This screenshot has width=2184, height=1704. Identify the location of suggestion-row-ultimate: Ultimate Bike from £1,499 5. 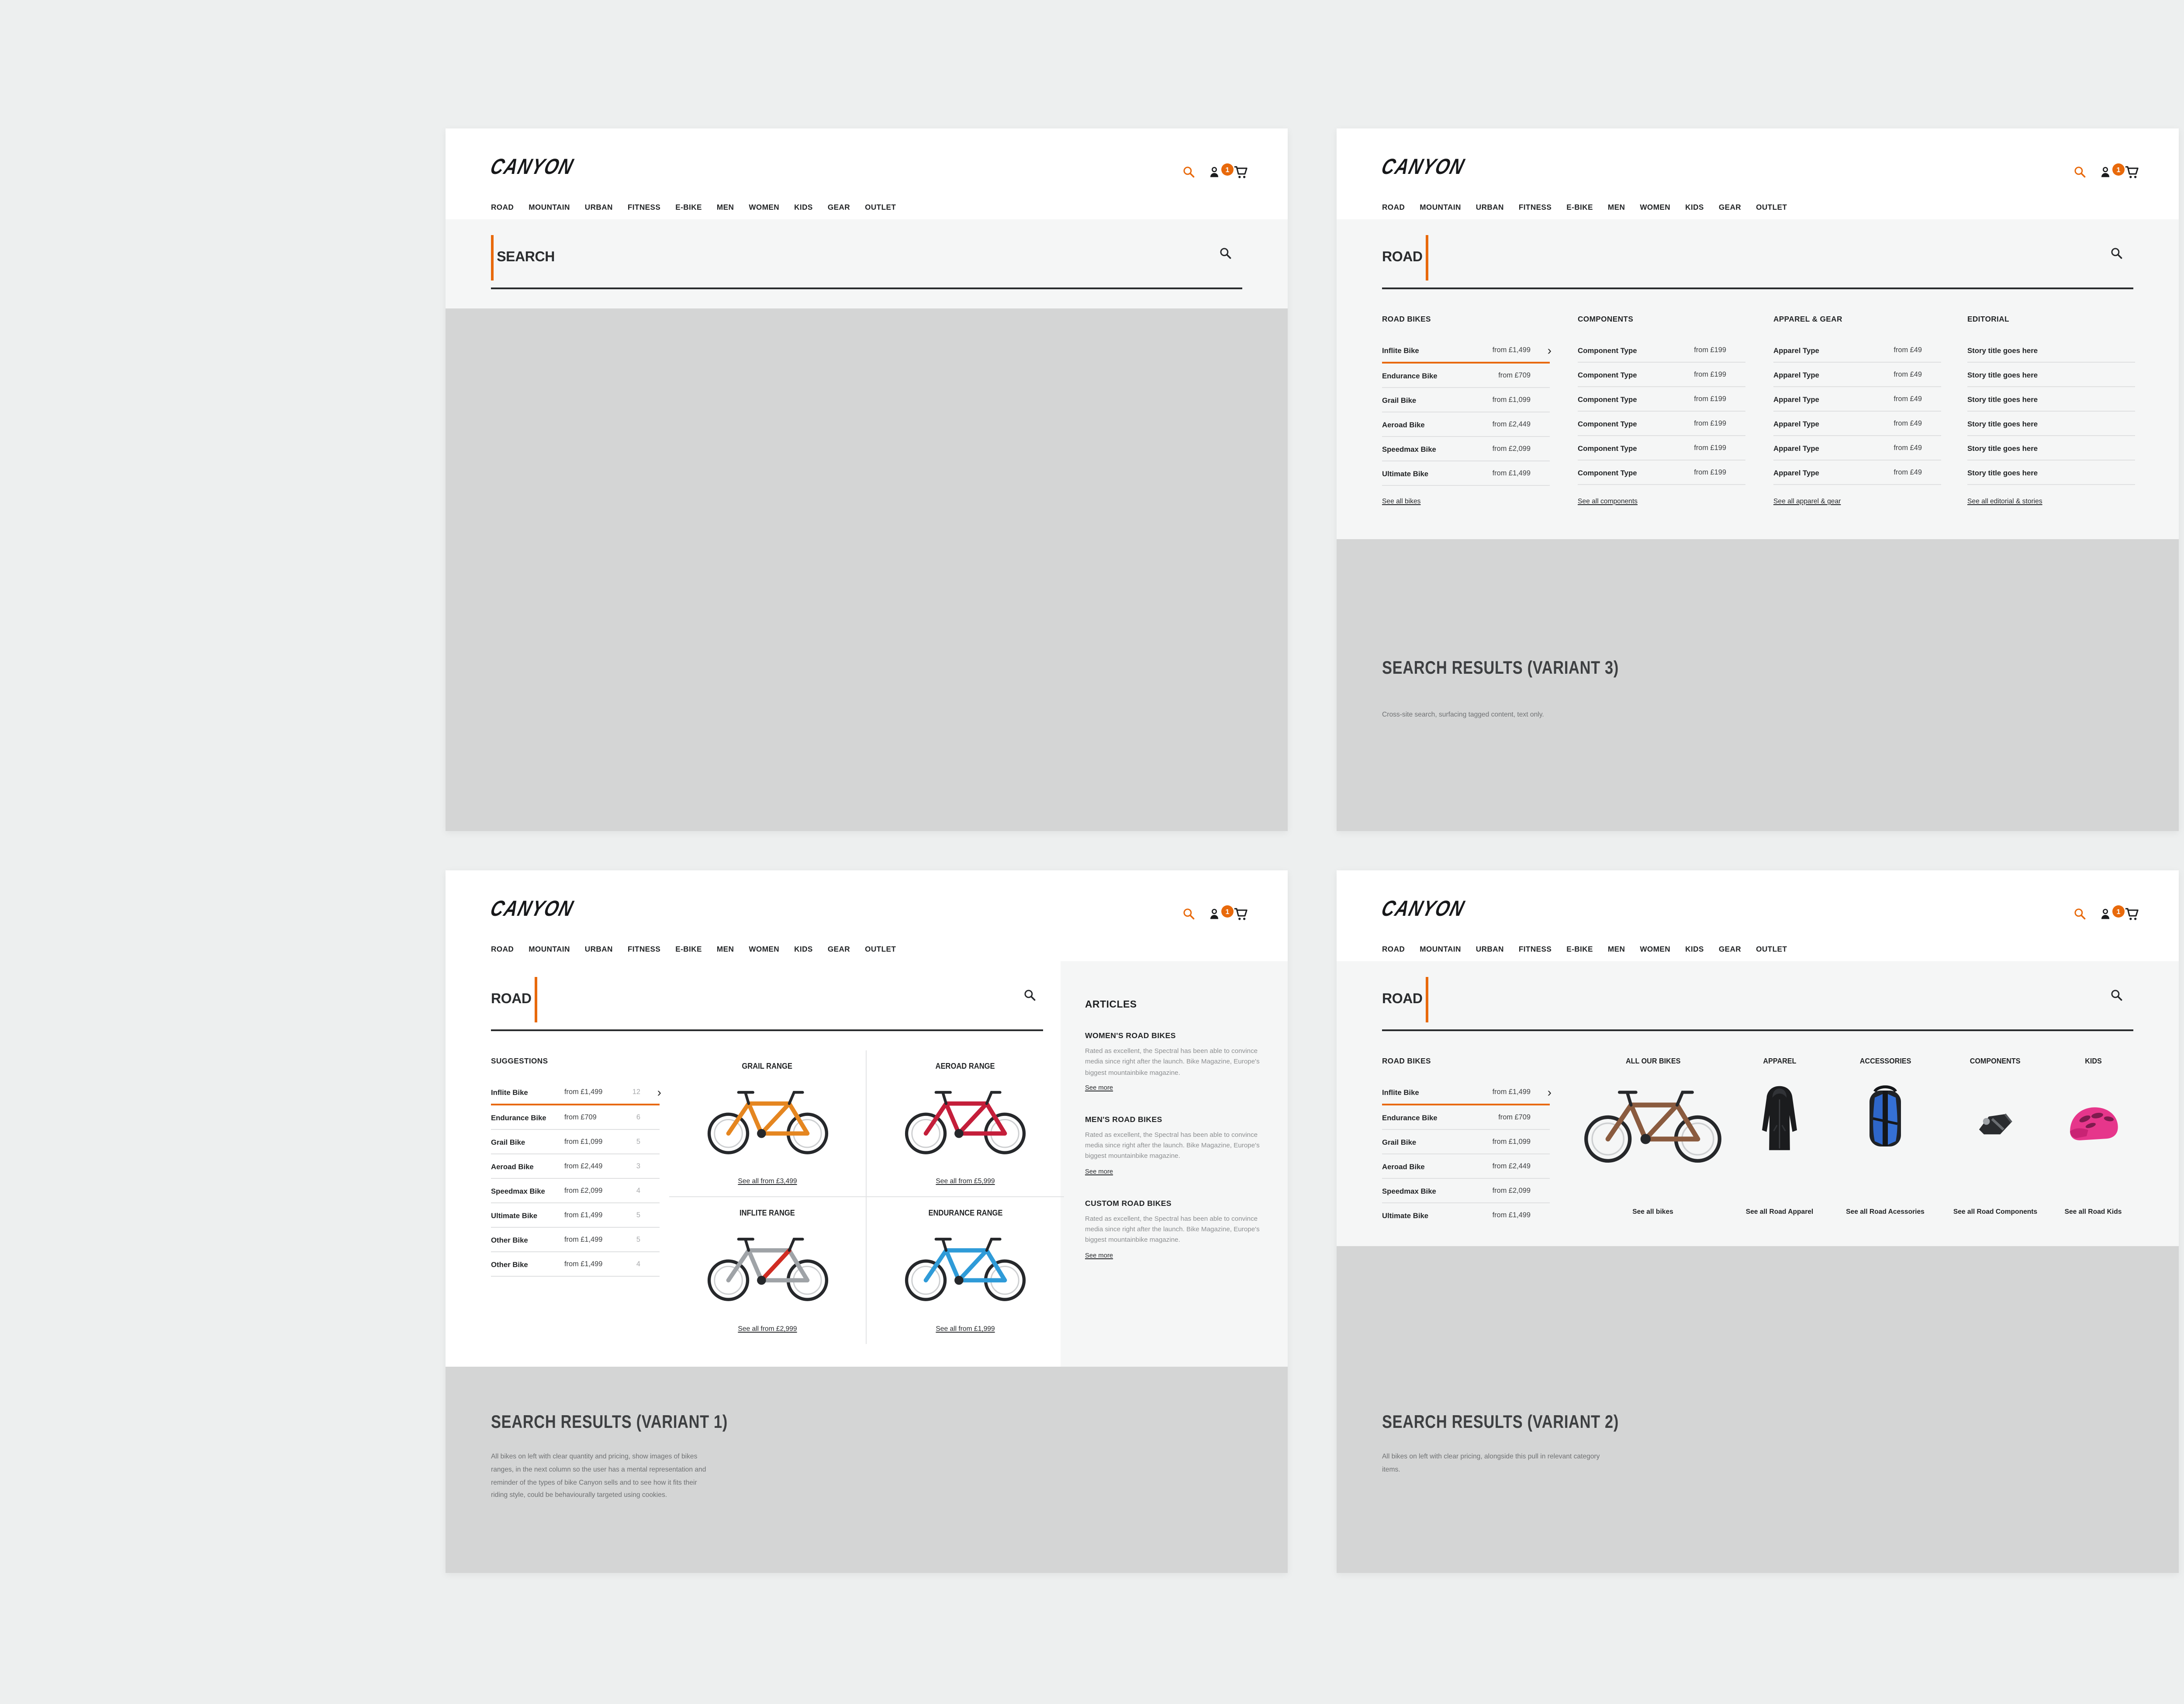
(575, 1215).